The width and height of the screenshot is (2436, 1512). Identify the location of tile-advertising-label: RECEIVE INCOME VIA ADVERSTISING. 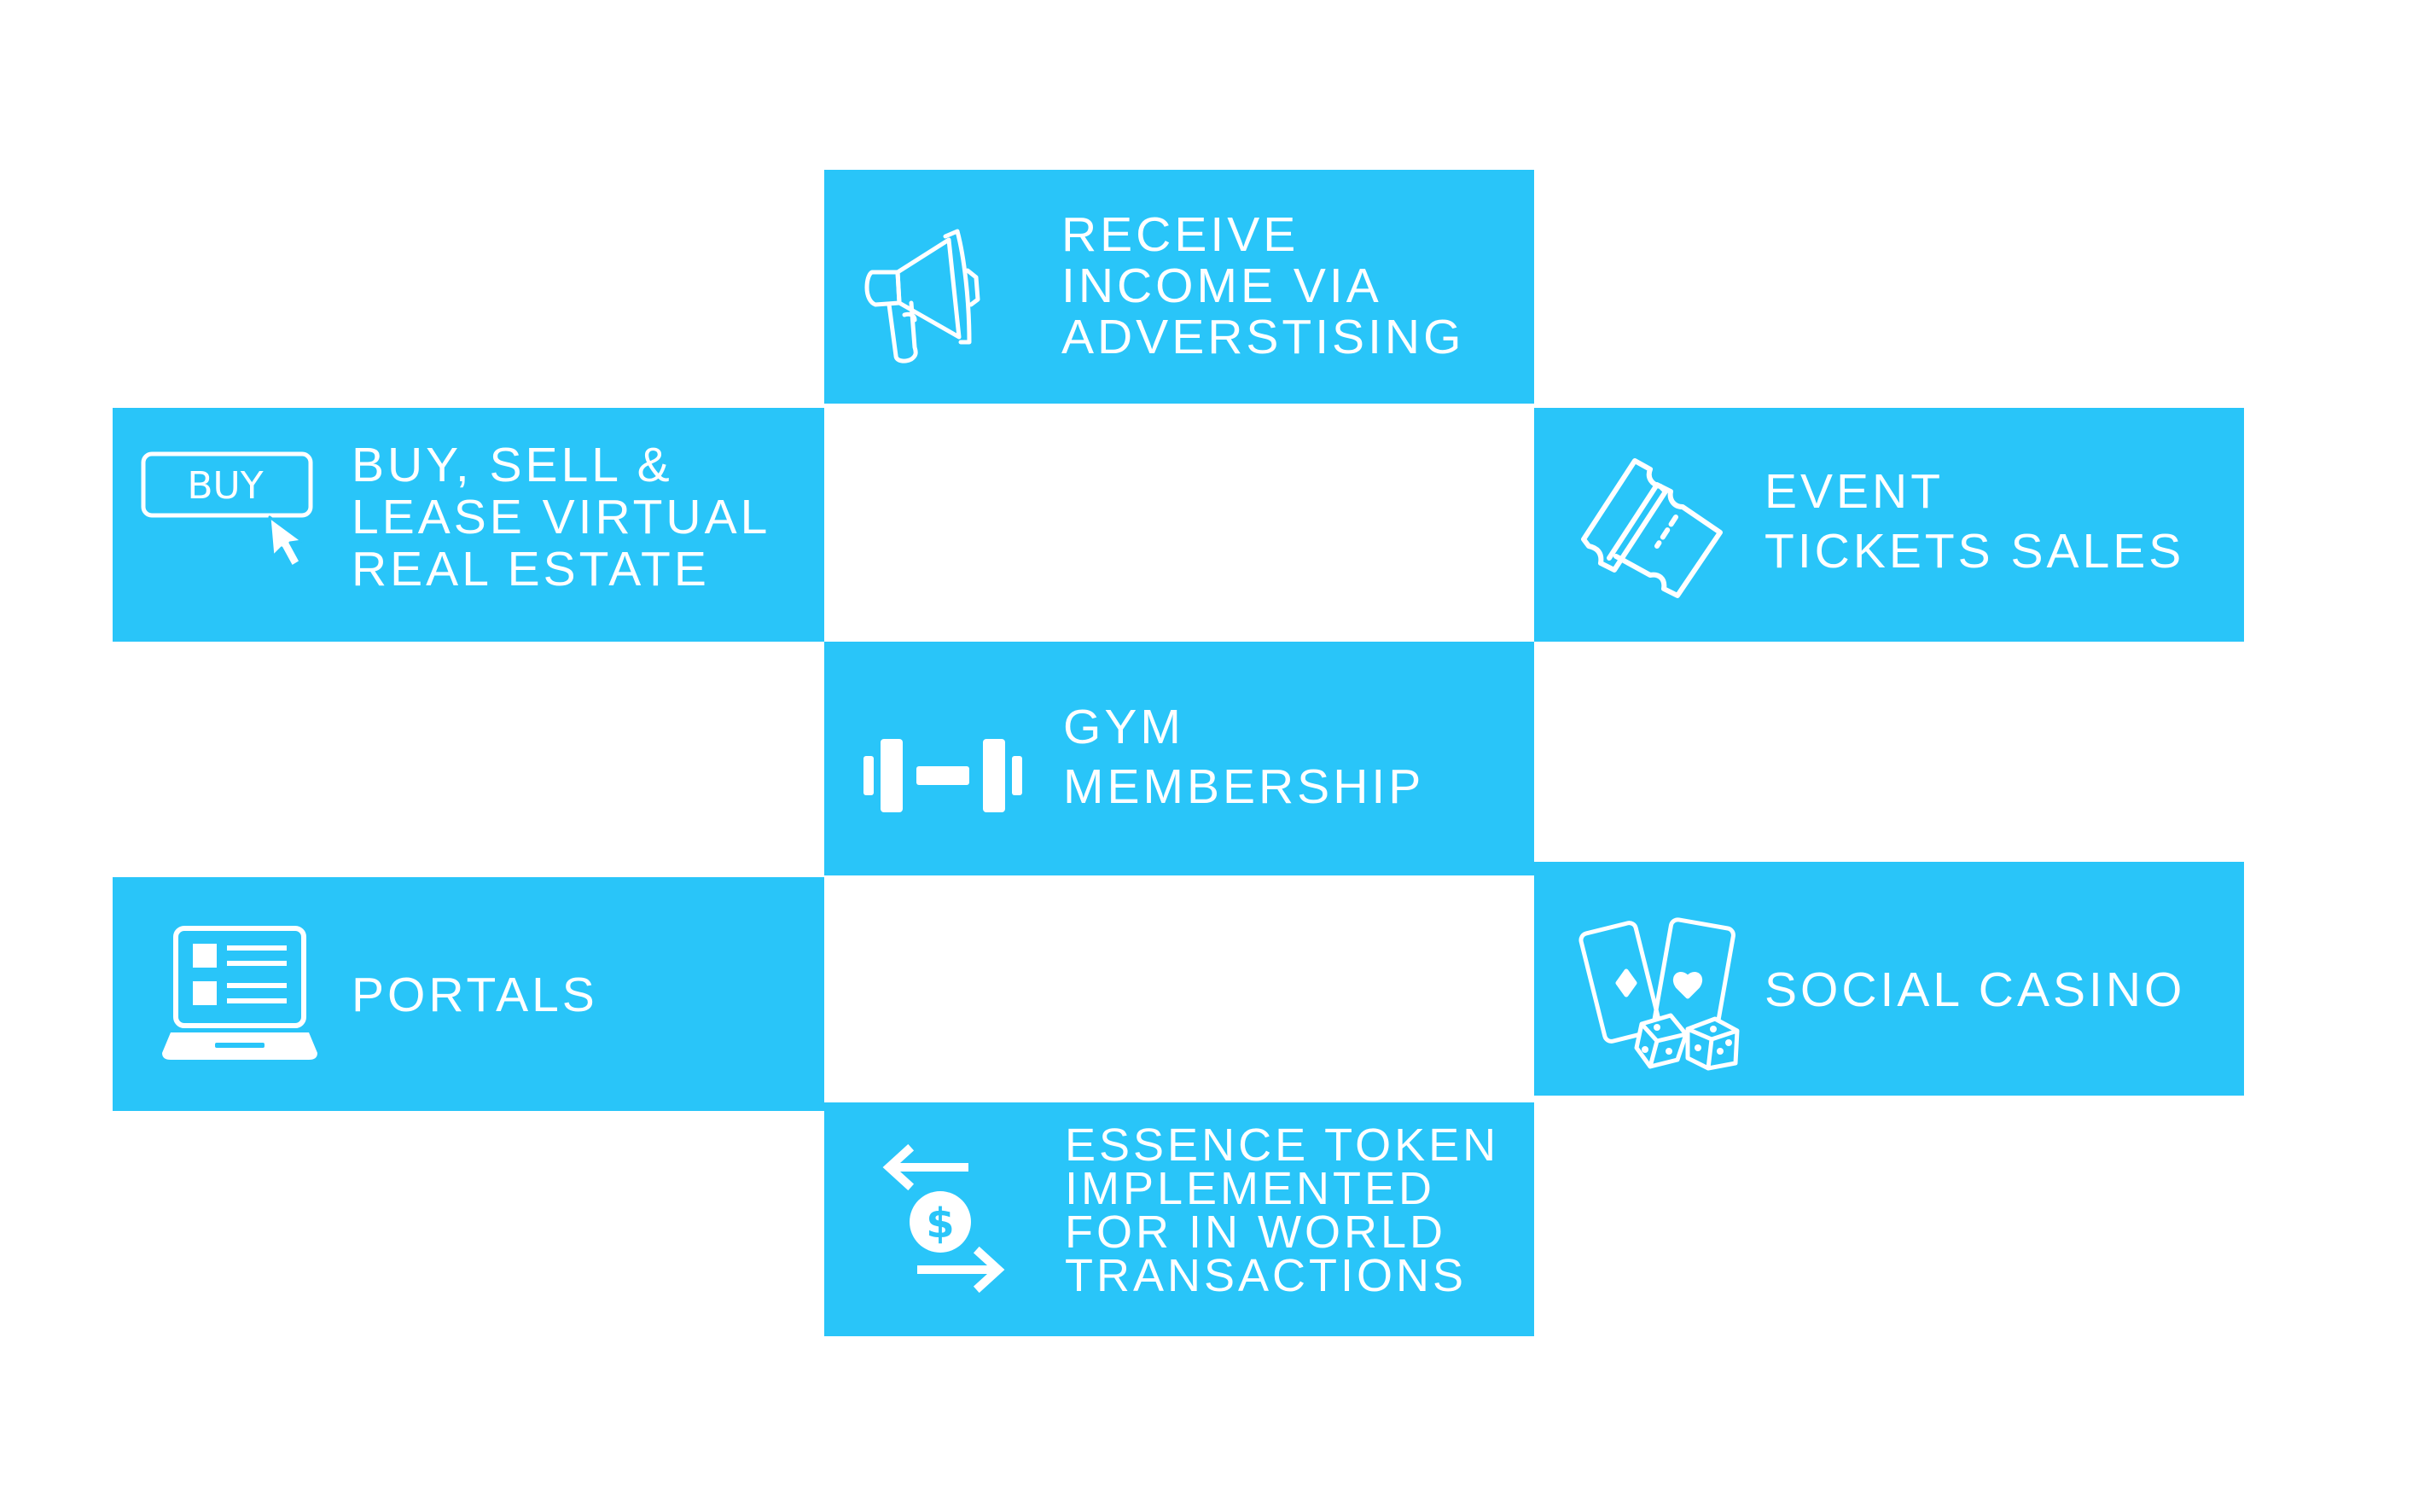
(1262, 285).